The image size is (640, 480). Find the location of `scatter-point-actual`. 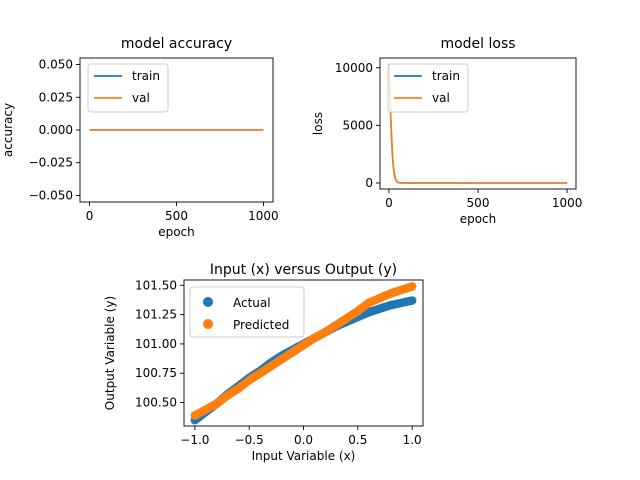

scatter-point-actual is located at coordinates (412, 300).